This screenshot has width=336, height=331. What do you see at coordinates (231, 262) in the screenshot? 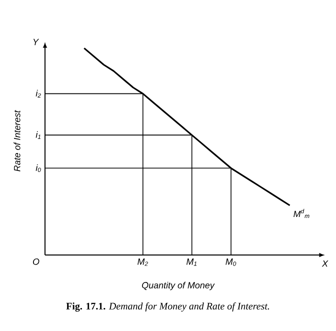
I see `x-tick-label: M$_{0}$` at bounding box center [231, 262].